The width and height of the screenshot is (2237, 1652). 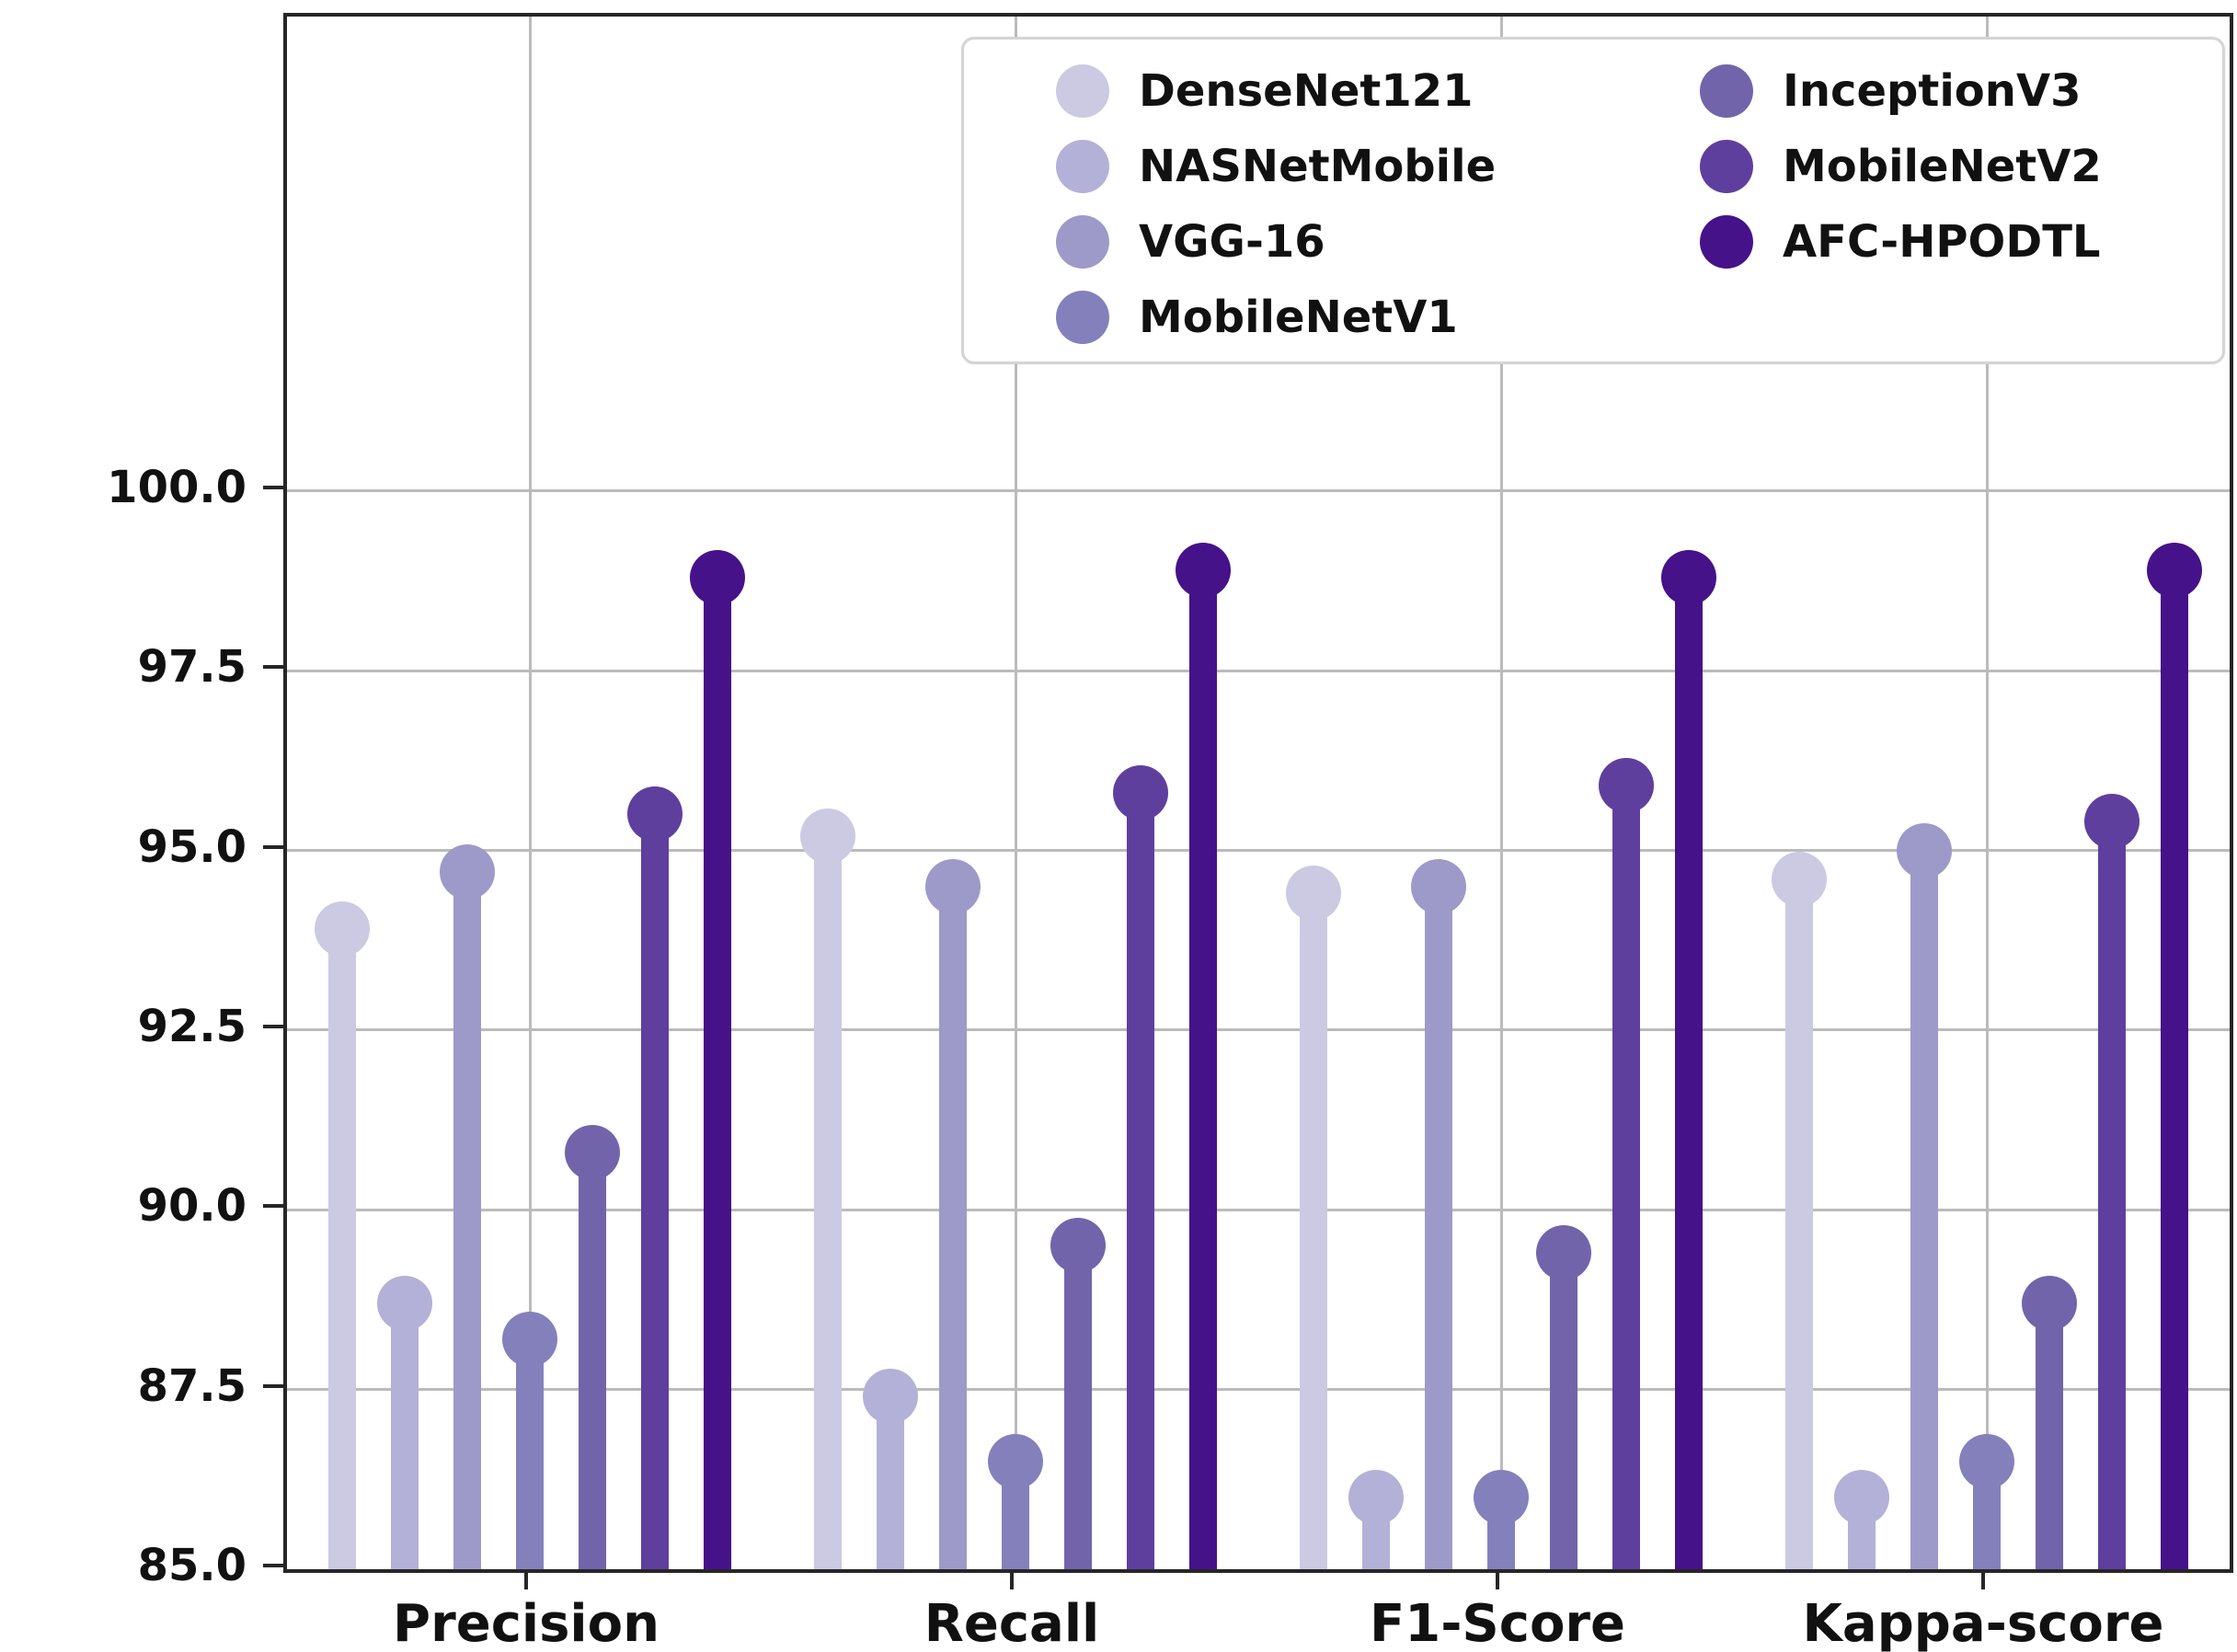 I want to click on y-tick-label: 100.0, so click(x=177, y=487).